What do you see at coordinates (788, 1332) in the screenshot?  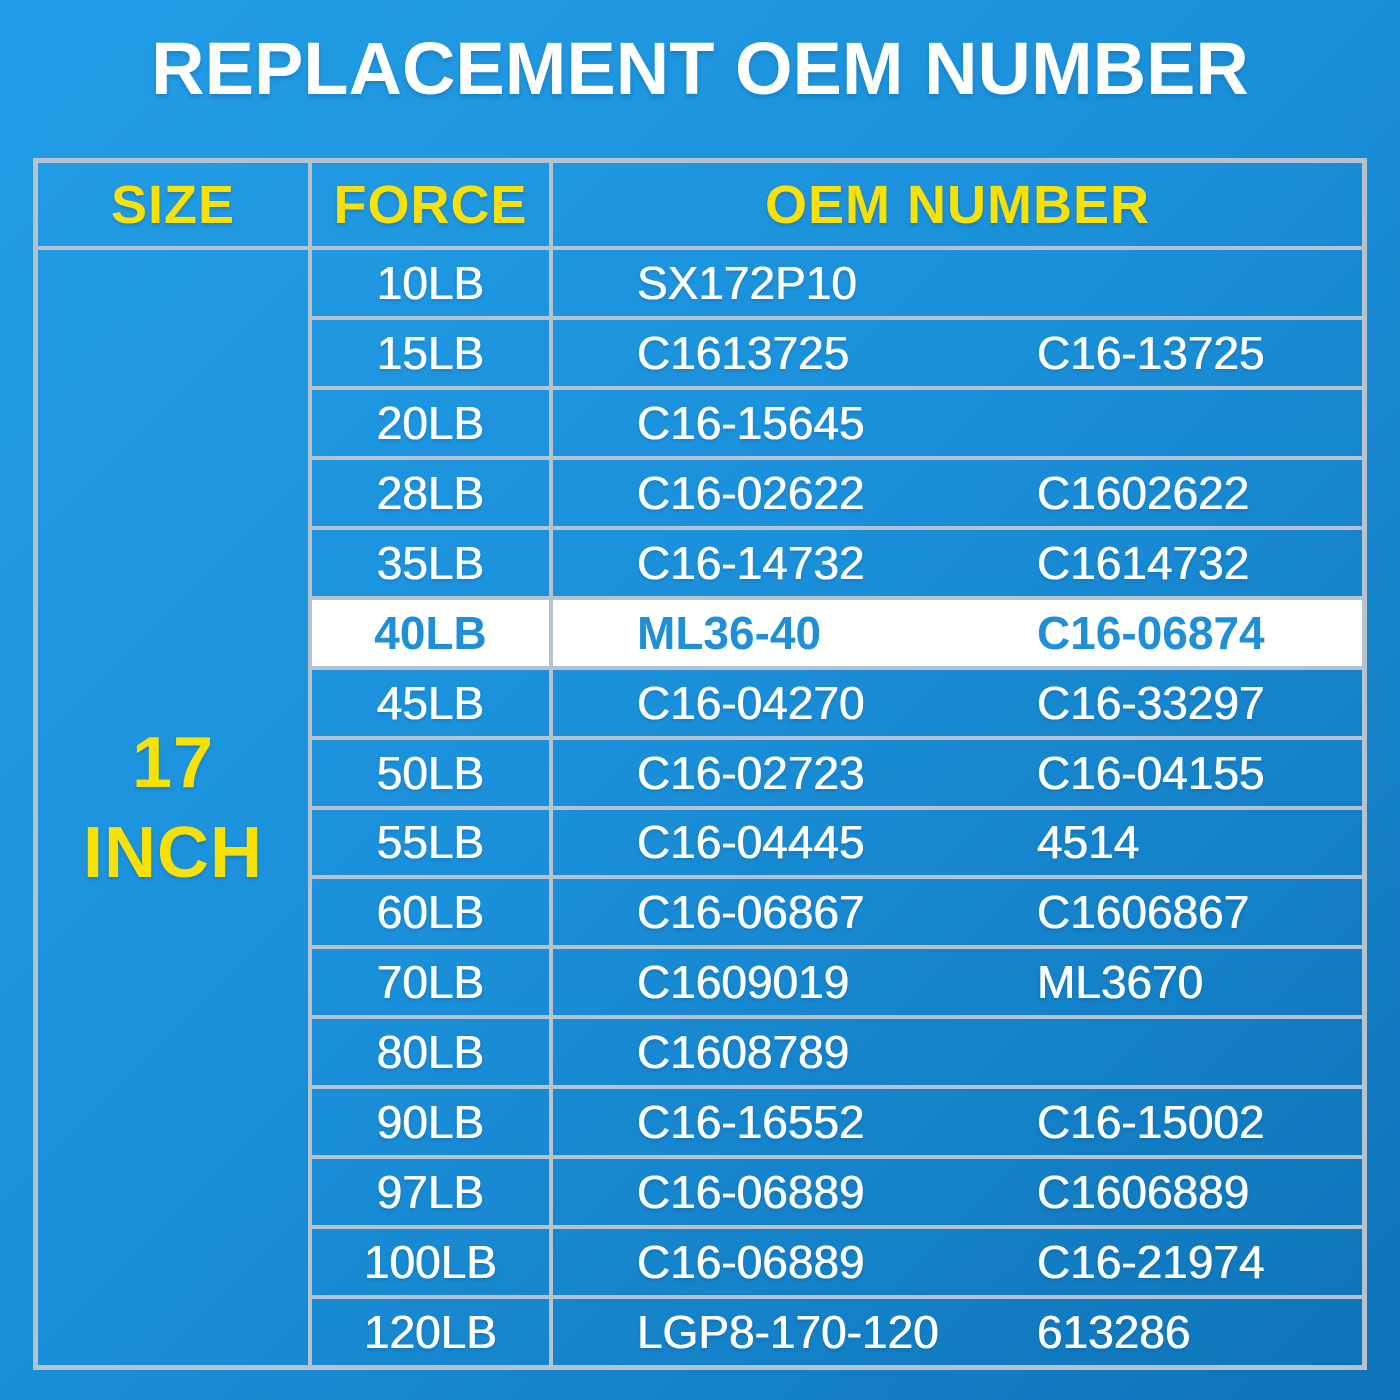 I see `oem-value-1: LGP8-170-120` at bounding box center [788, 1332].